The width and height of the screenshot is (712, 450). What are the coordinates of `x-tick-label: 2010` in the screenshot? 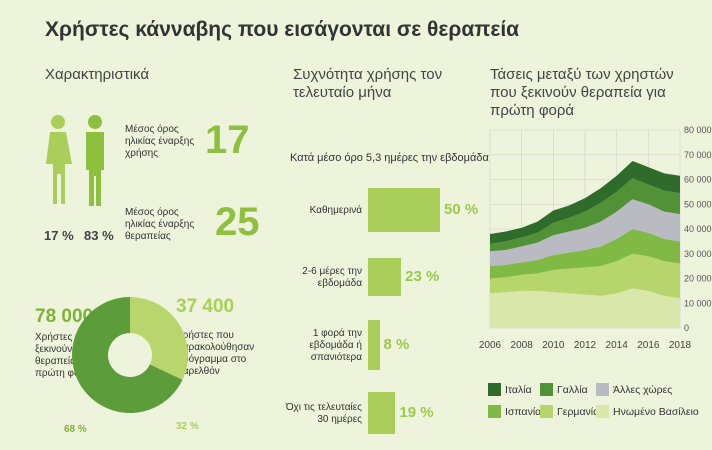 It's located at (553, 345).